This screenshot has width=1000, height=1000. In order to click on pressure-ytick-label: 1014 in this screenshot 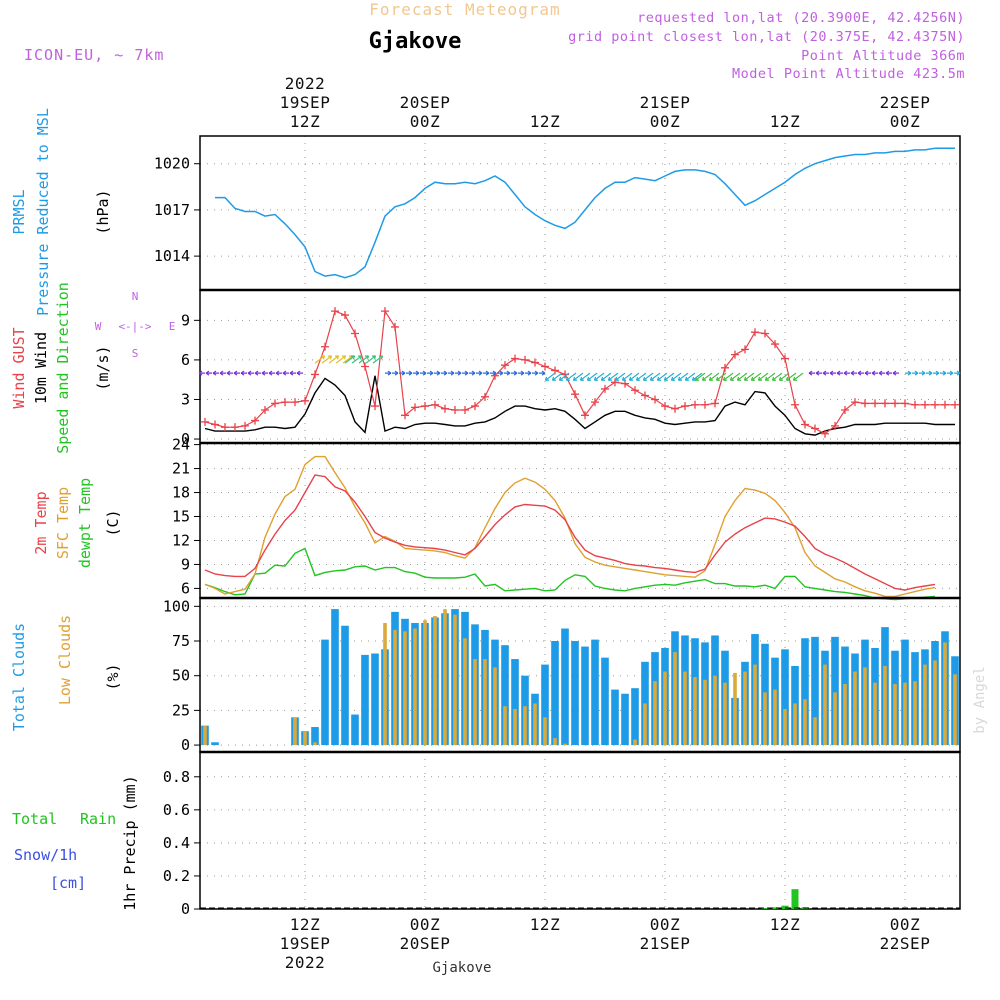, I will do `click(172, 256)`.